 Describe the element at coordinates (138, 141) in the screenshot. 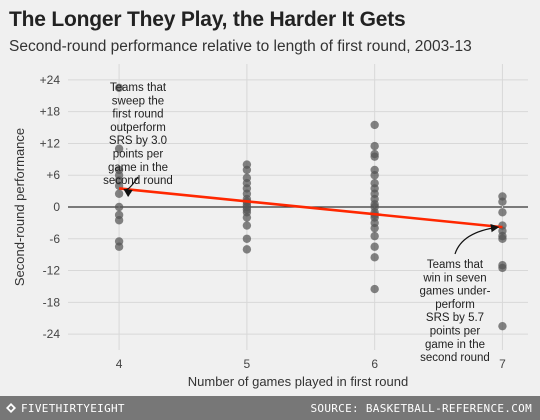

I see `annotation-line: SRS by 3.0` at that location.